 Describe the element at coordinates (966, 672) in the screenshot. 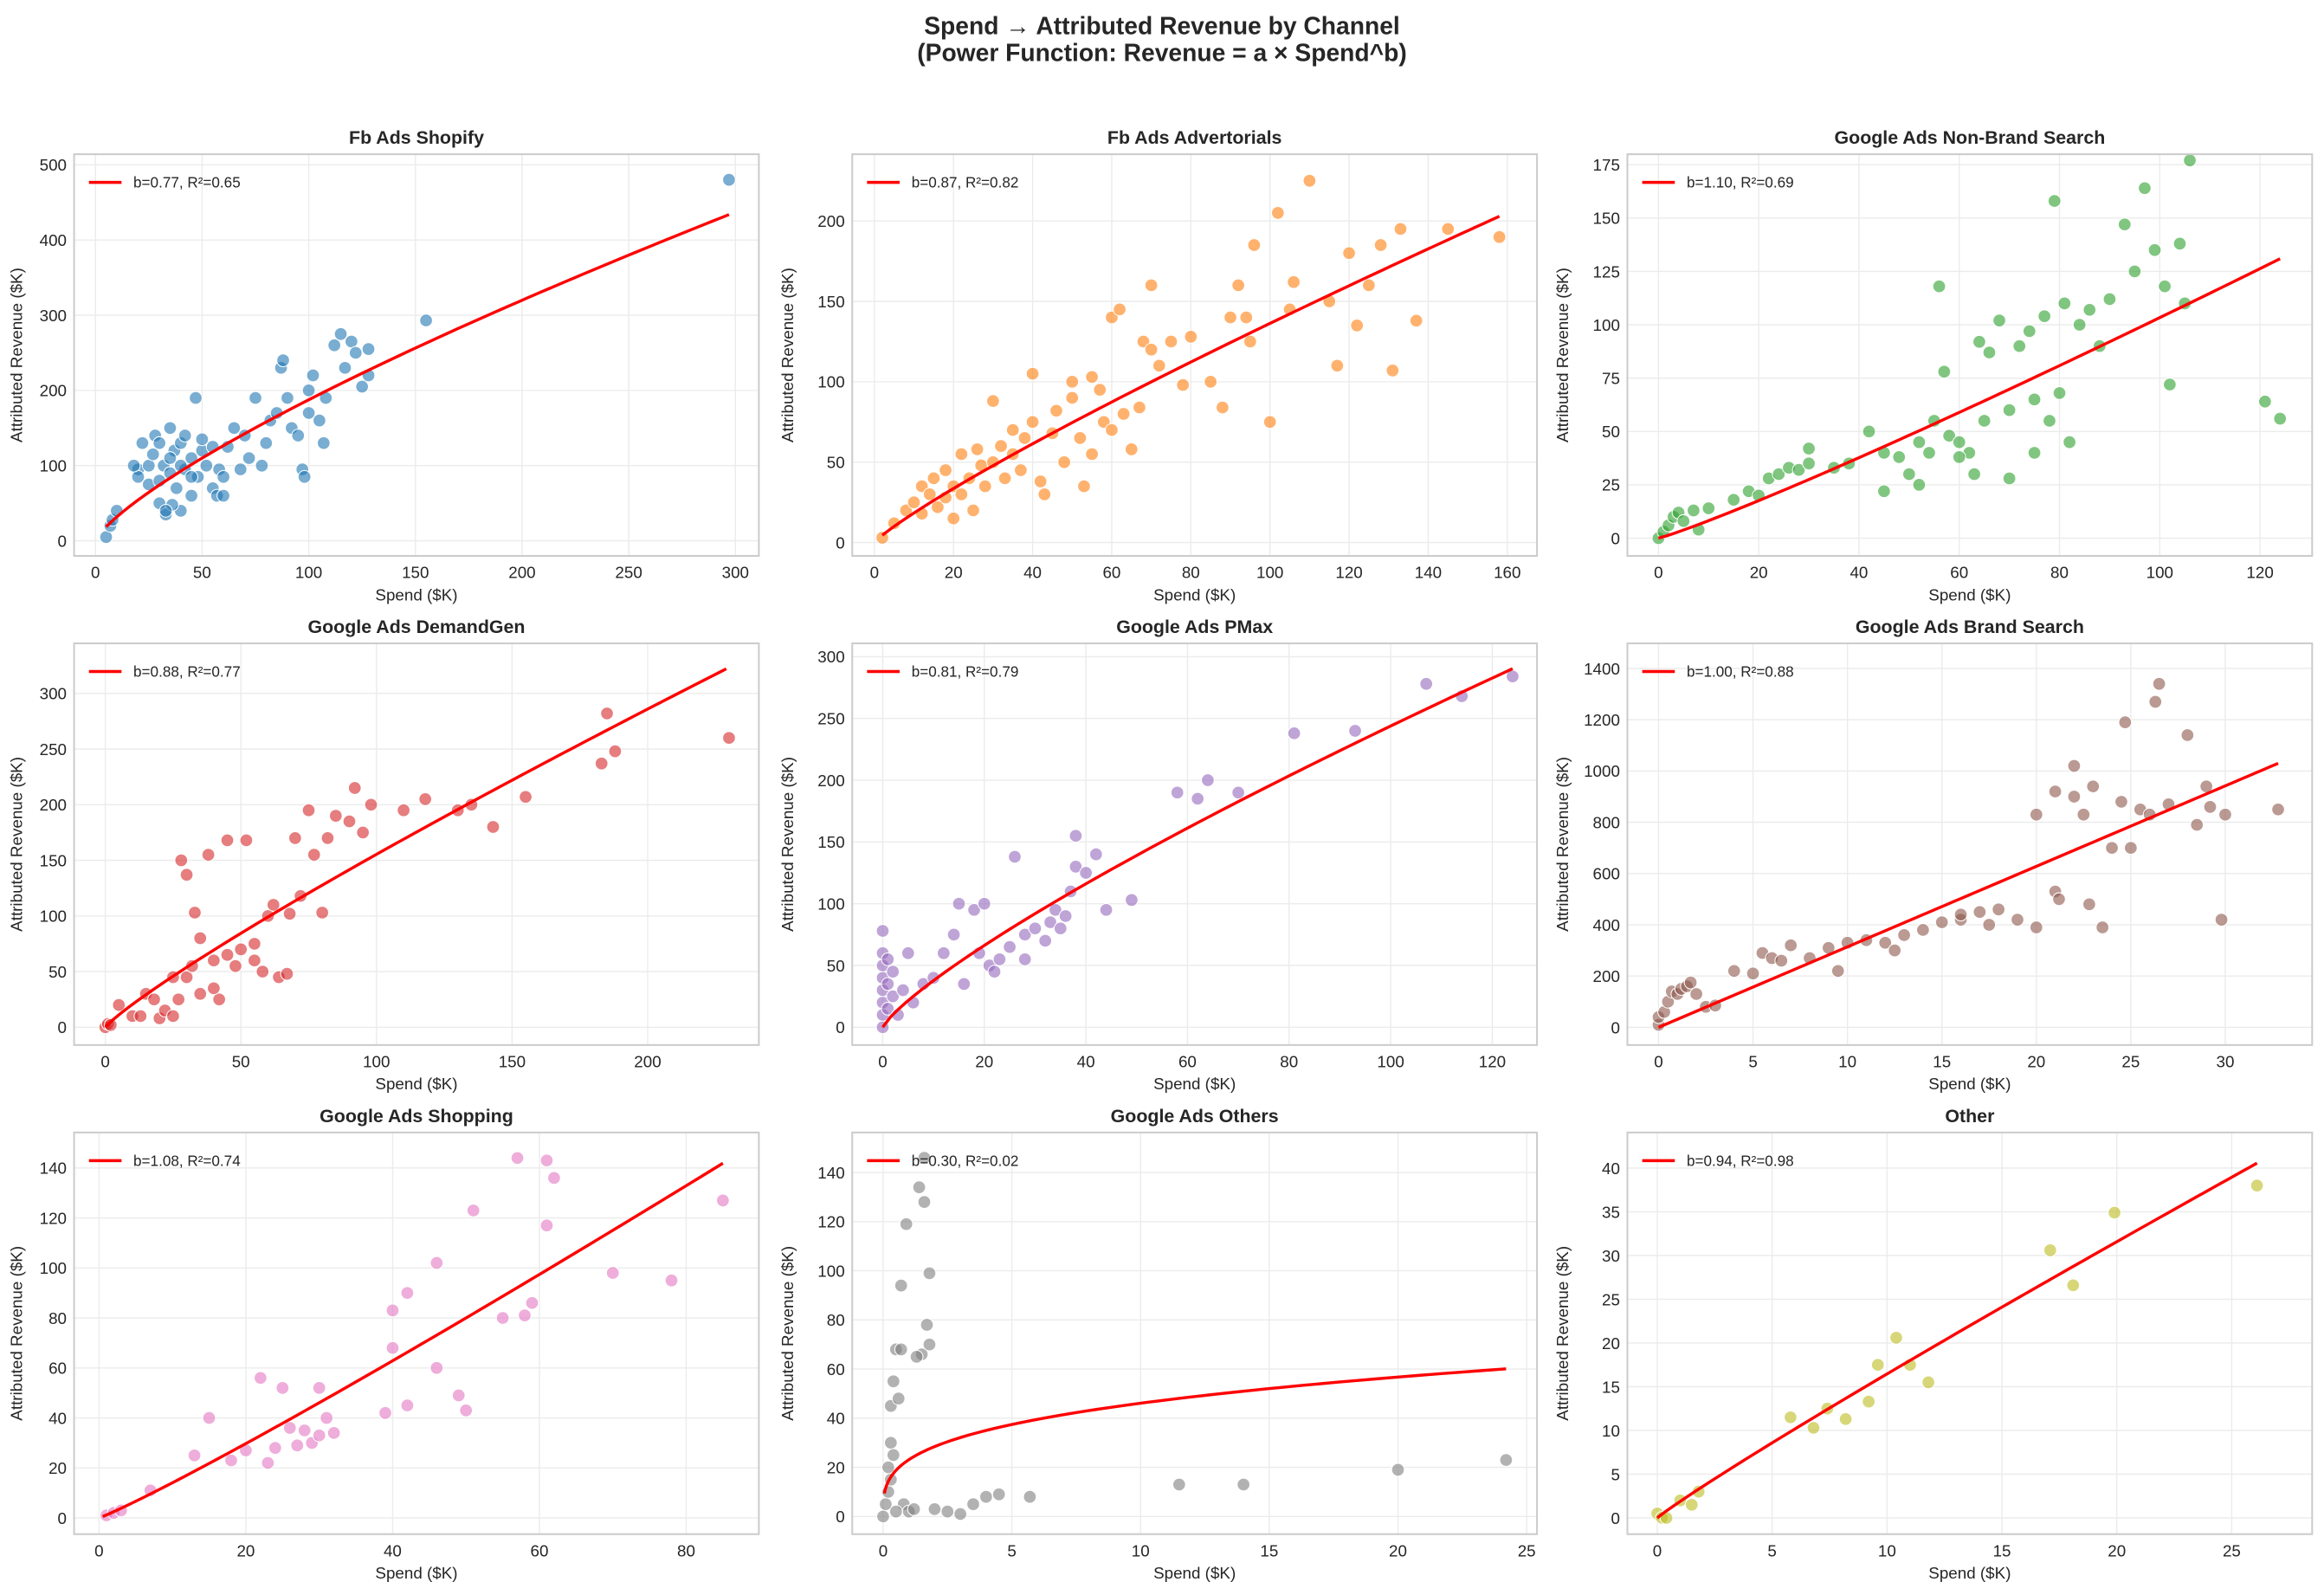

I see `legend-label: b=0.81, R²=0.79` at that location.